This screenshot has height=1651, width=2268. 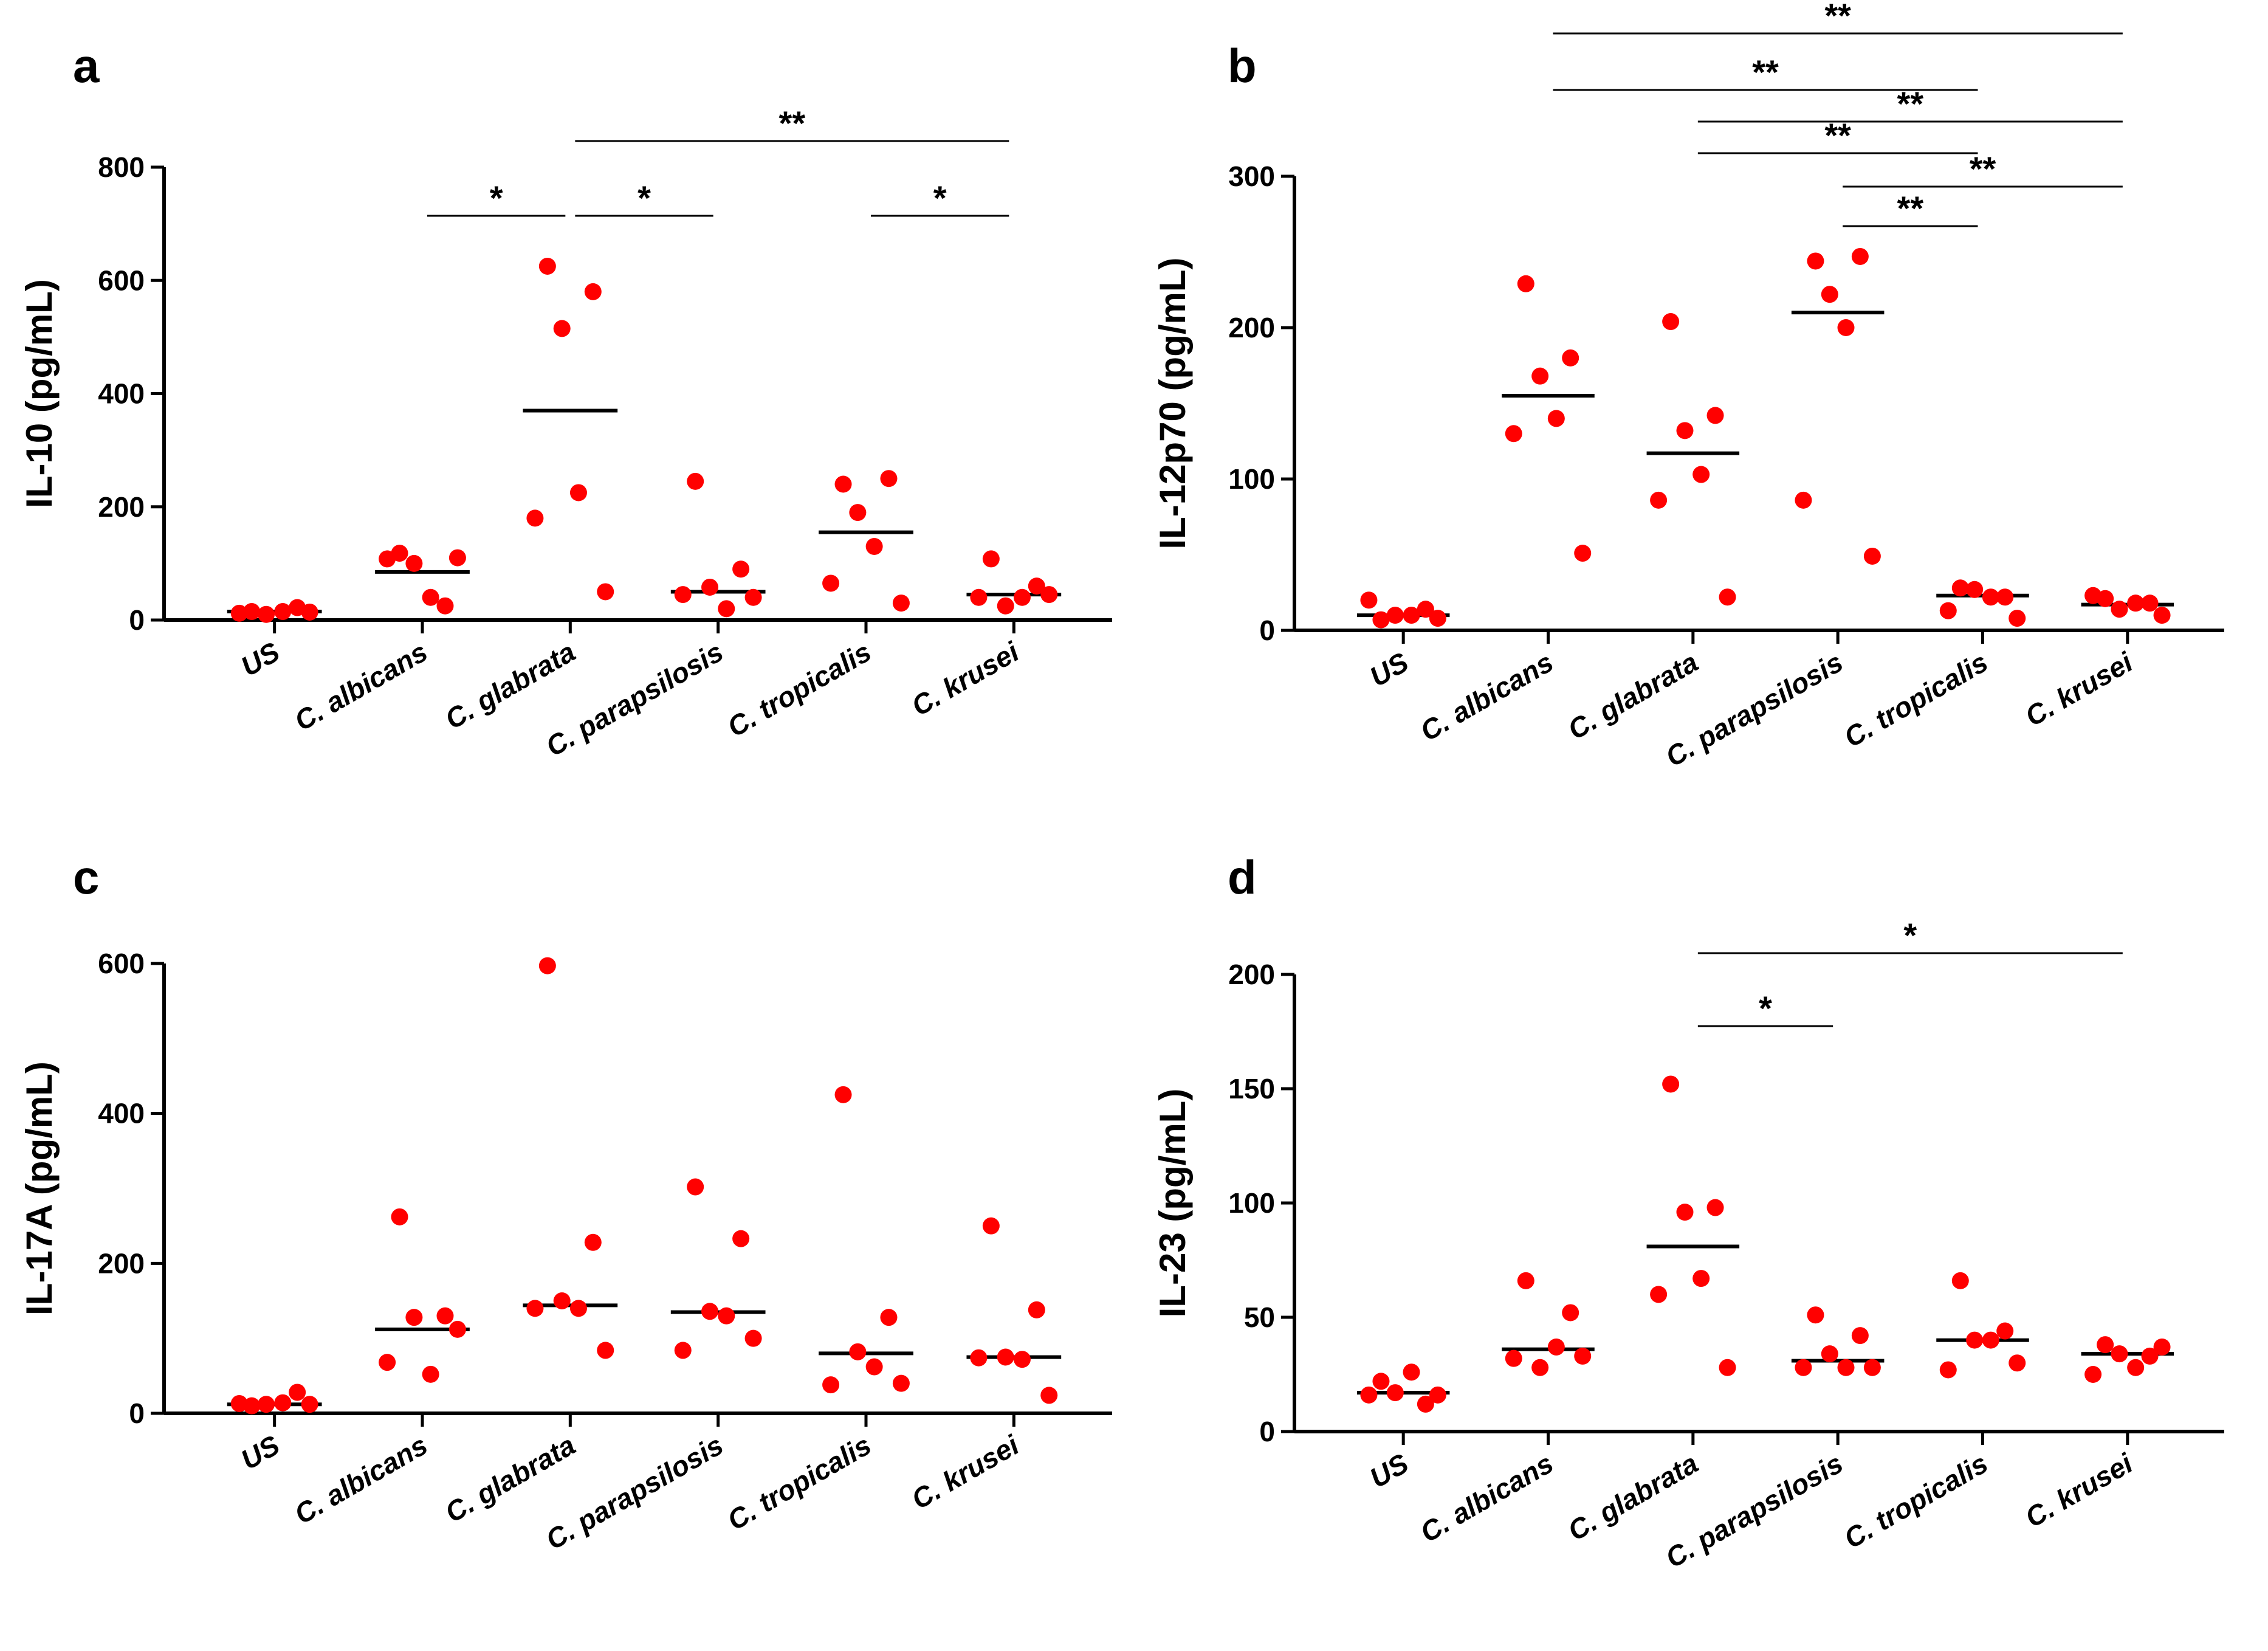 What do you see at coordinates (122, 167) in the screenshot?
I see `y-tick-label: 800` at bounding box center [122, 167].